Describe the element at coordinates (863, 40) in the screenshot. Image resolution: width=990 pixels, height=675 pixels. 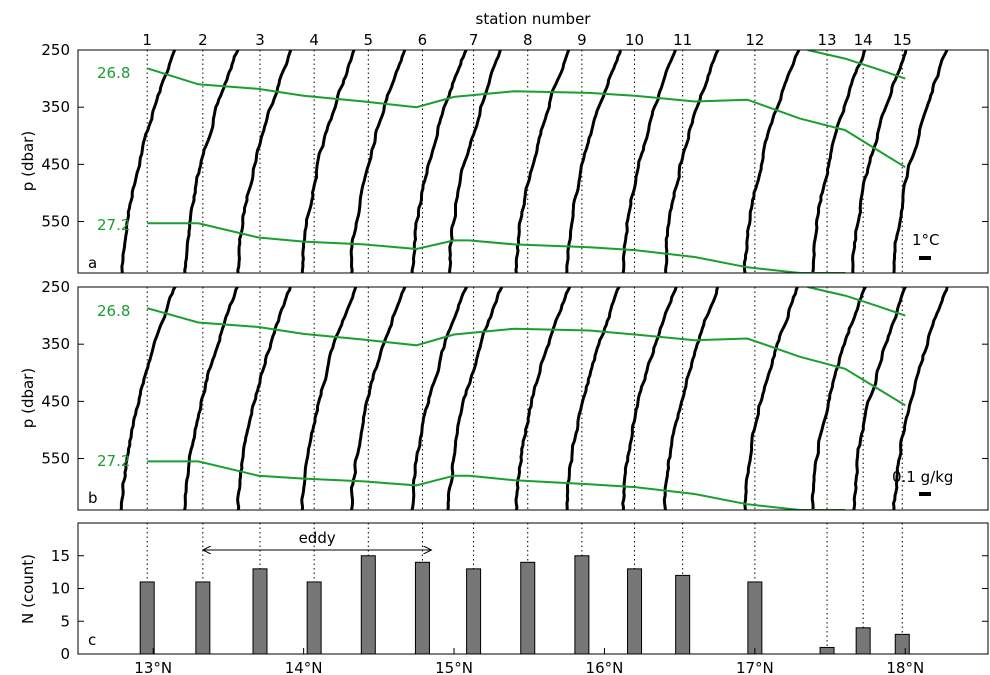
I see `station-number-14: 14` at that location.